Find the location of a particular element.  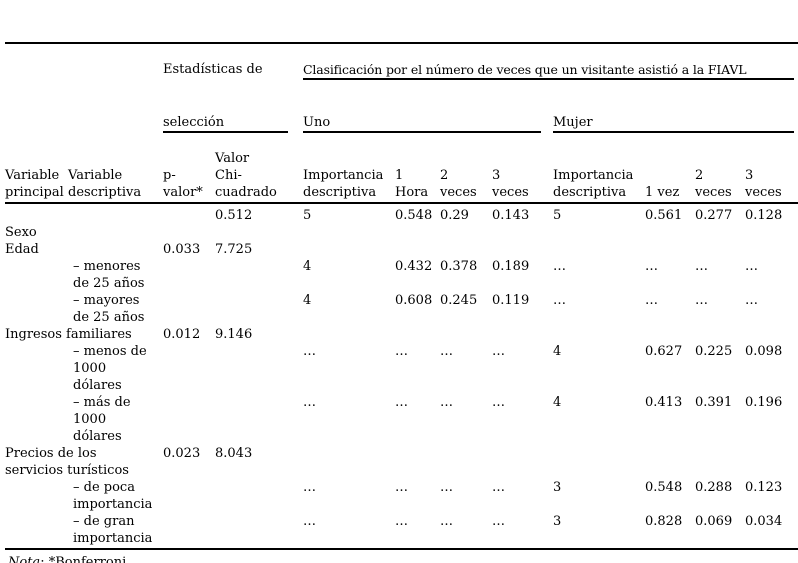

table-cell: 0.627 is located at coordinates (664, 351).